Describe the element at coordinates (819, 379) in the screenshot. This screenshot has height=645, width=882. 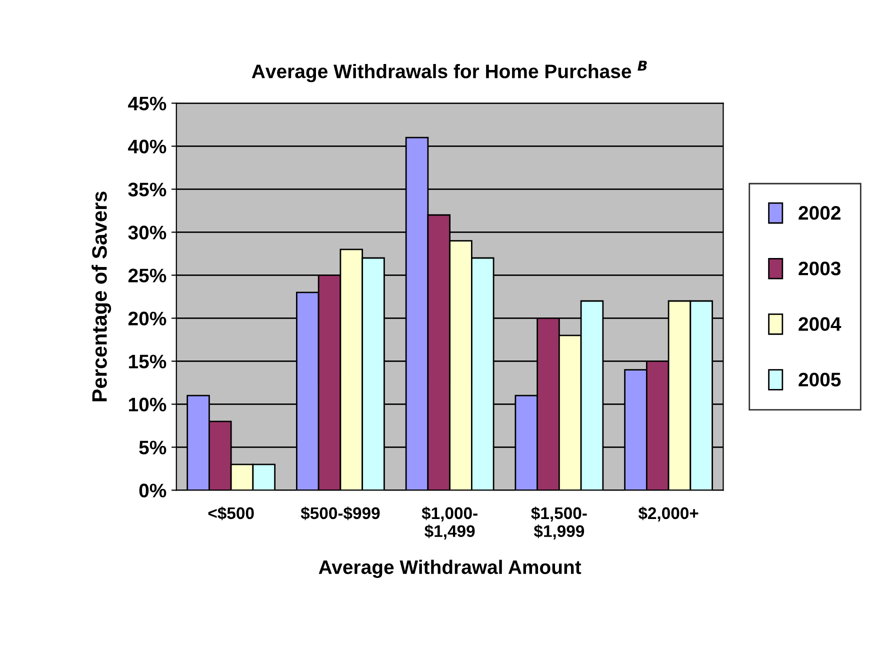
I see `legend-label: 2005` at that location.